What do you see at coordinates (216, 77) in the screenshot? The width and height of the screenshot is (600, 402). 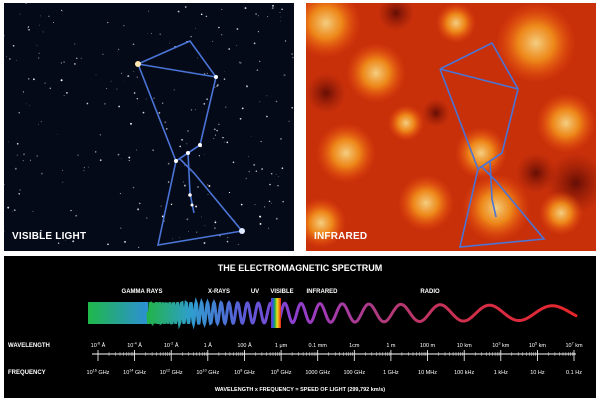 I see `bellatrix-star` at bounding box center [216, 77].